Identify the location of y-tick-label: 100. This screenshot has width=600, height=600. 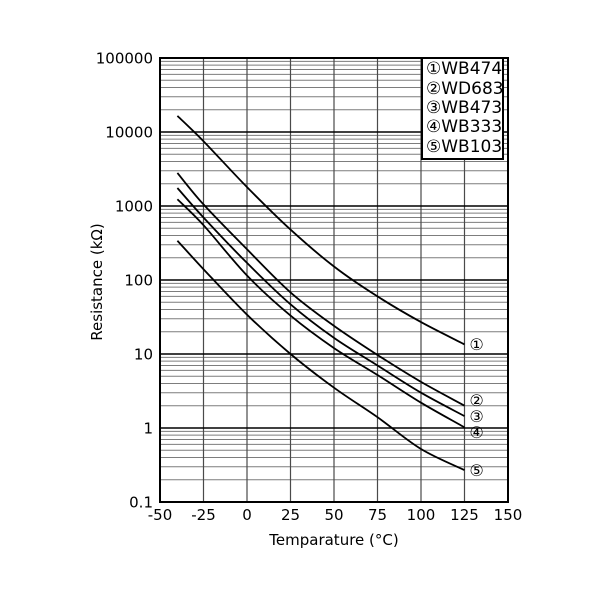
(138, 280).